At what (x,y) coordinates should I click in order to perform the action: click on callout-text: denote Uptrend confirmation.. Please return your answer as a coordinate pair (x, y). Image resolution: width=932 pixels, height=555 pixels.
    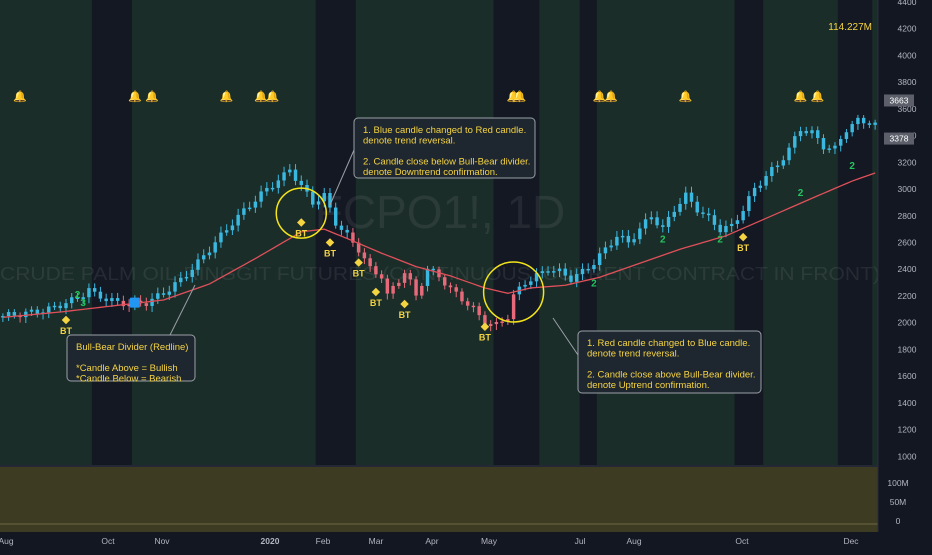
    Looking at the image, I should click on (648, 385).